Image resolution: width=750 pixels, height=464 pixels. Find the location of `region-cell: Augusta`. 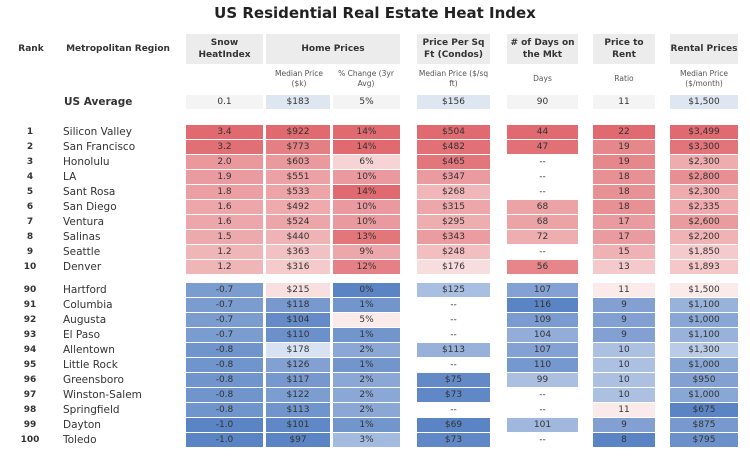

region-cell: Augusta is located at coordinates (85, 320).